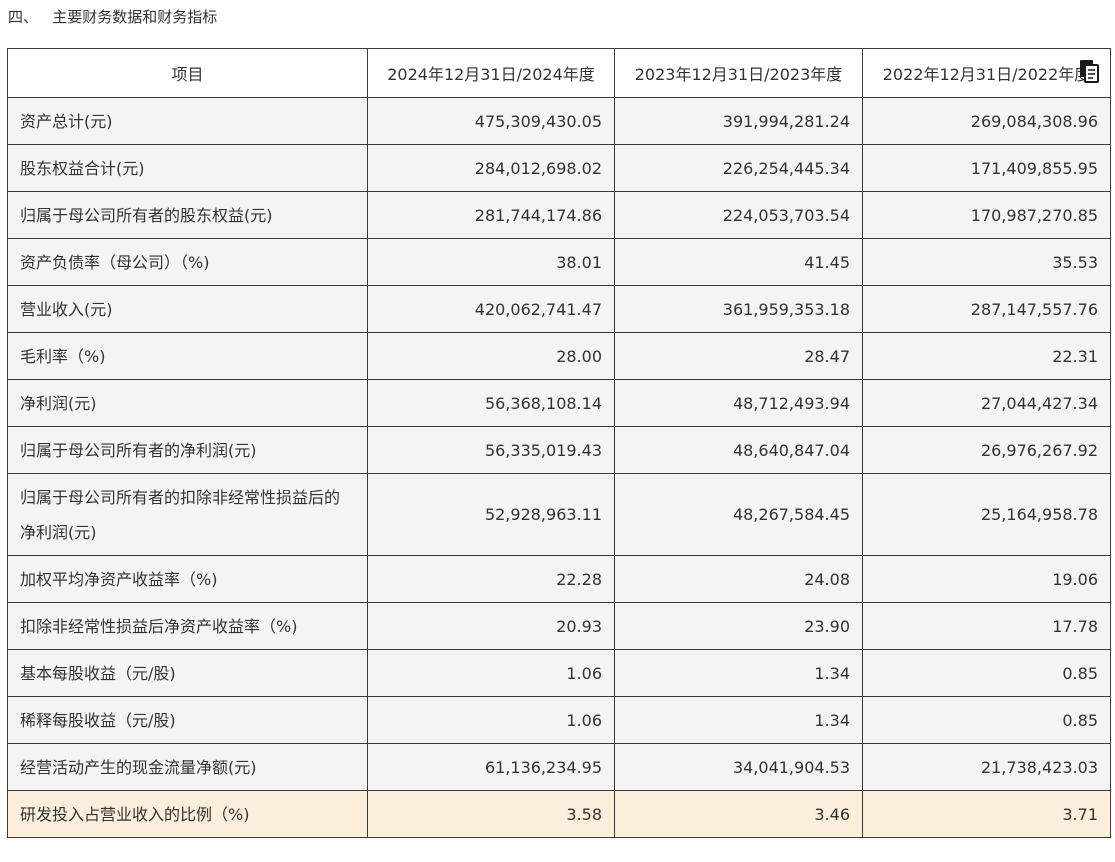 The image size is (1115, 862). What do you see at coordinates (491, 579) in the screenshot?
I see `value-2024: 22.28` at bounding box center [491, 579].